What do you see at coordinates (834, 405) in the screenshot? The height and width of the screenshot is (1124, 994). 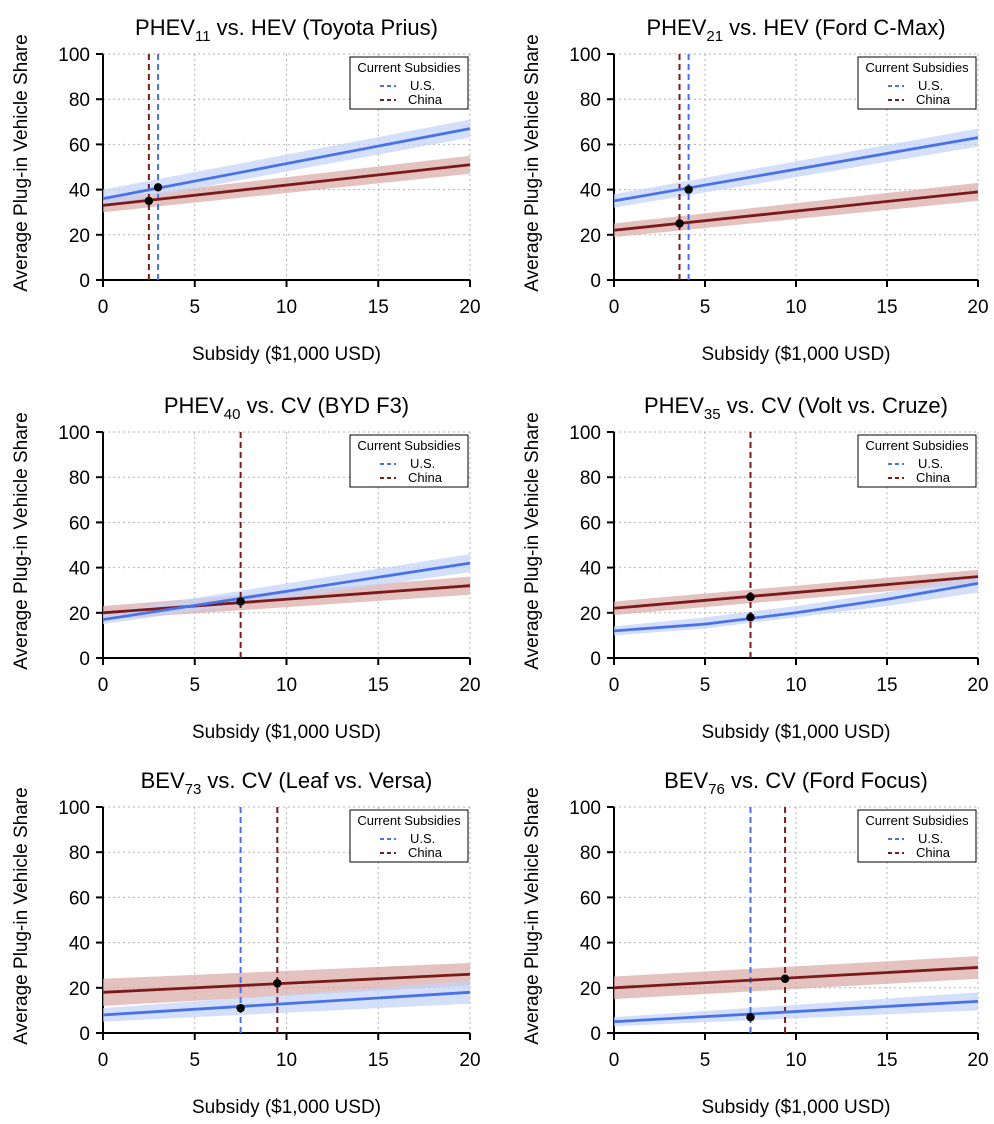 I see `chart-title-rest: vs. CV (Volt vs. Cruze)` at bounding box center [834, 405].